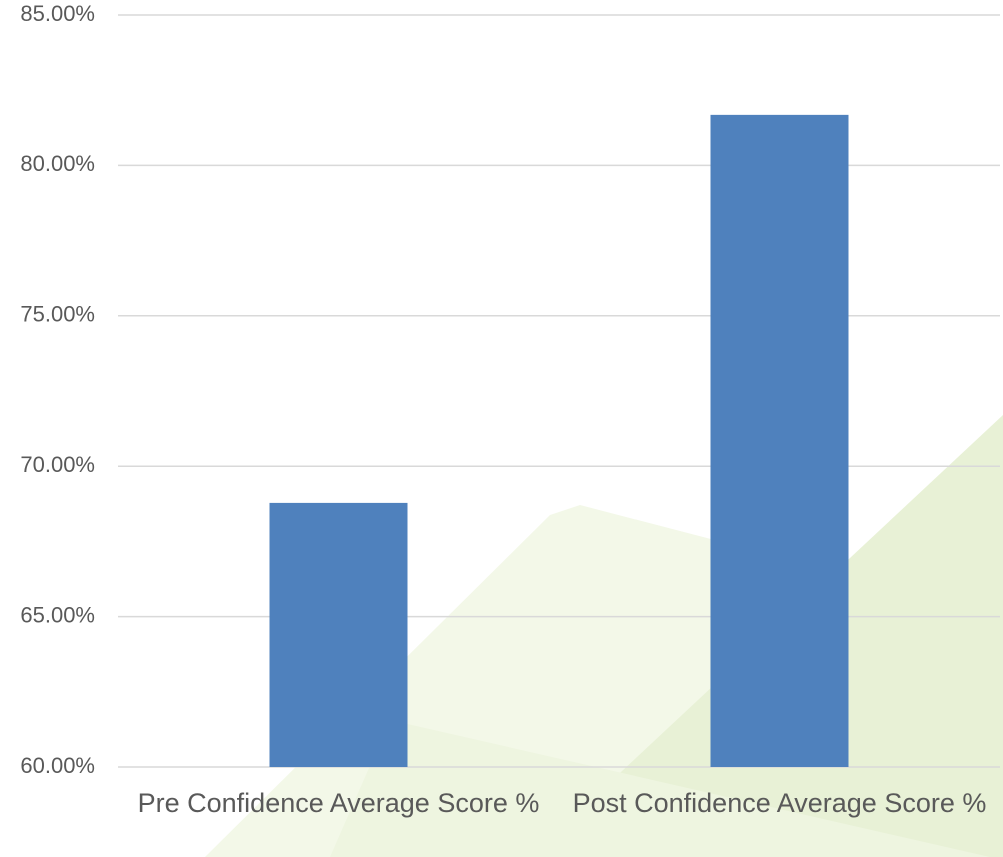 This screenshot has height=857, width=1003. Describe the element at coordinates (338, 803) in the screenshot. I see `x-tick-label: Pre Confidence Average Score %` at that location.